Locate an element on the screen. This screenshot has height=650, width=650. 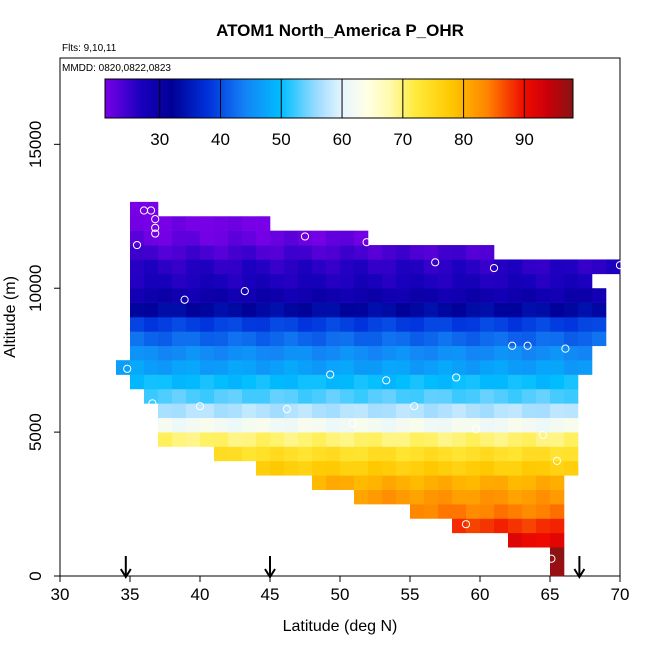
colorbar-tick-label: 60 is located at coordinates (342, 139).